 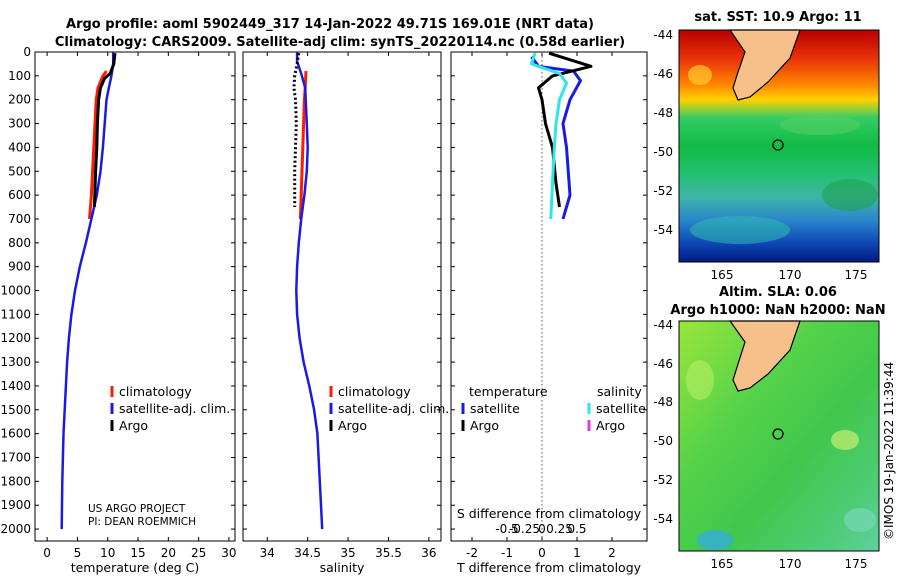 I want to click on sst-lat-tick: -46, so click(x=663, y=74).